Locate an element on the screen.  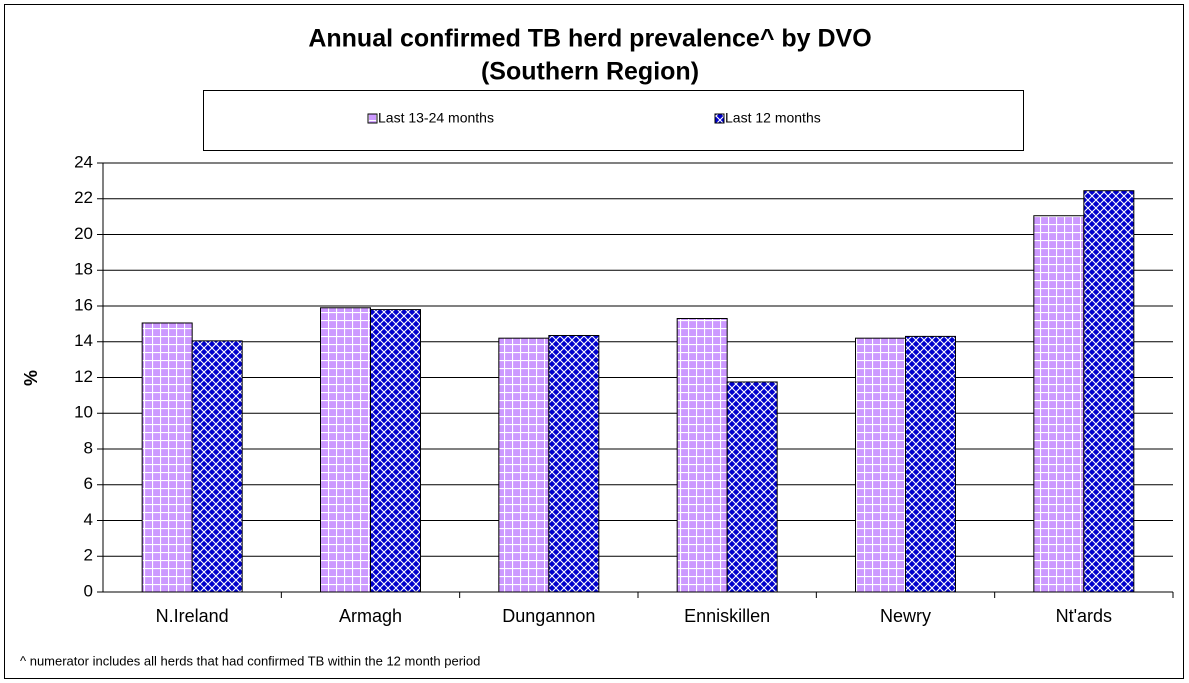
y-tick-label: 0 is located at coordinates (88, 590).